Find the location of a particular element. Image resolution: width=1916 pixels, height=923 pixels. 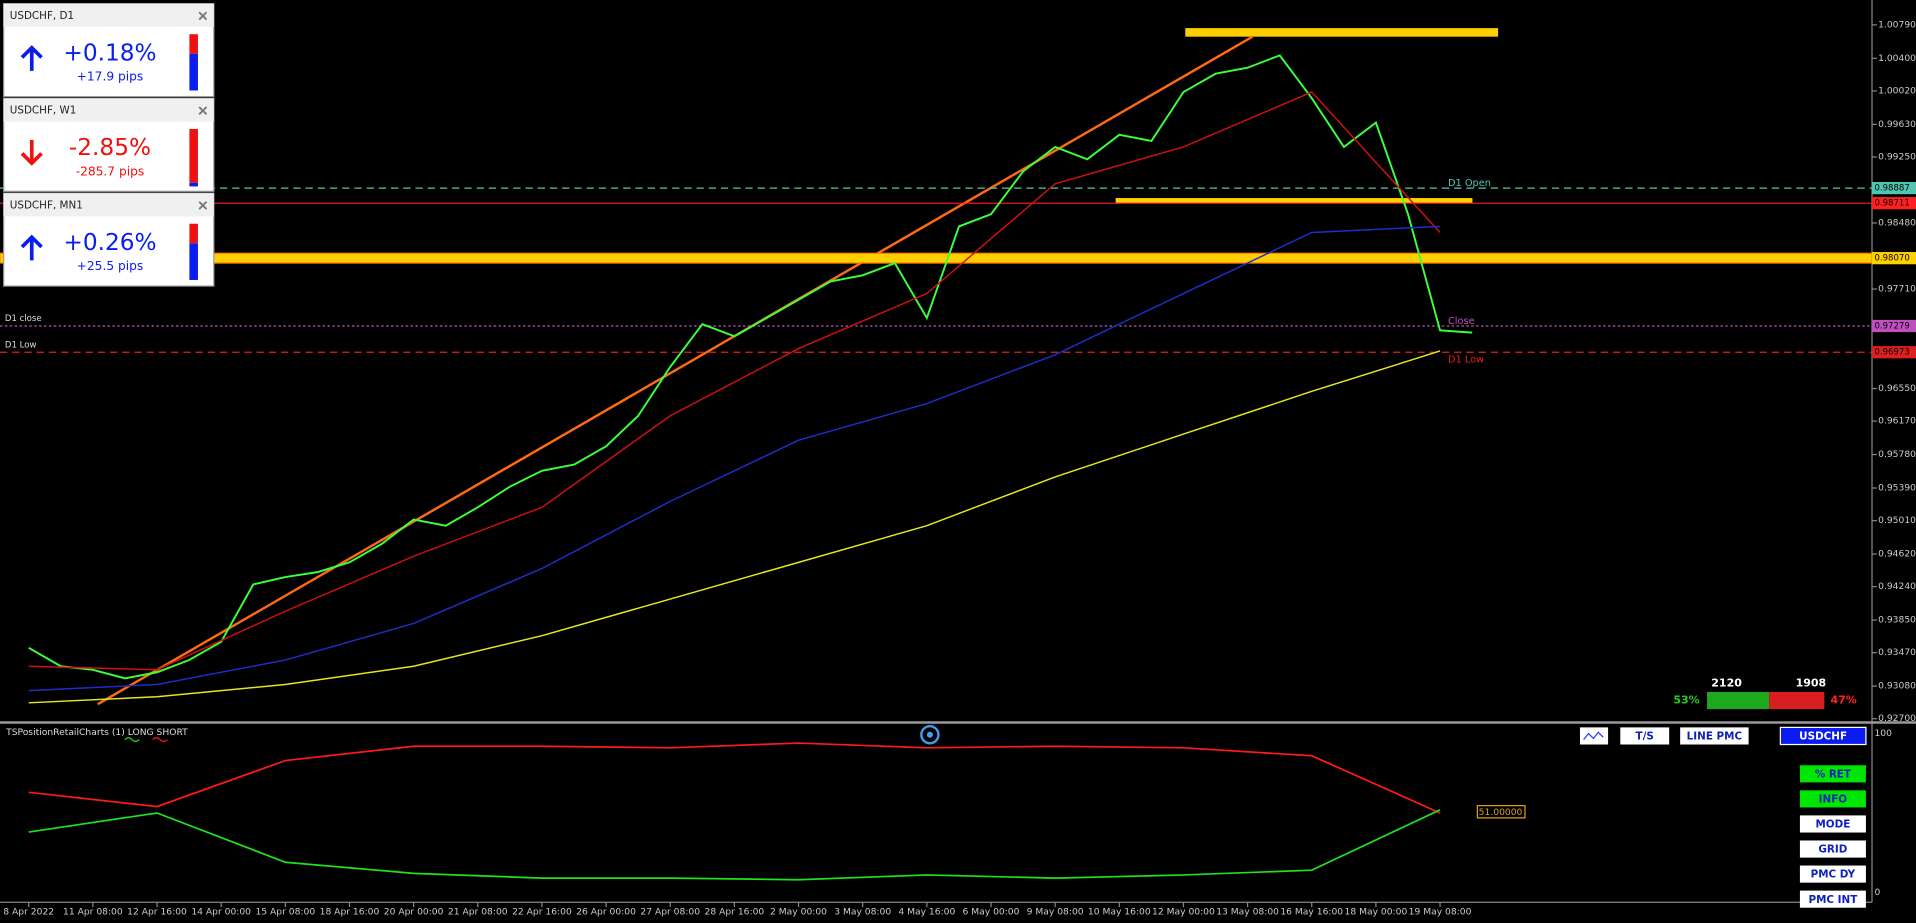

x-tick-label: 26 Apr 00:00 is located at coordinates (606, 911).